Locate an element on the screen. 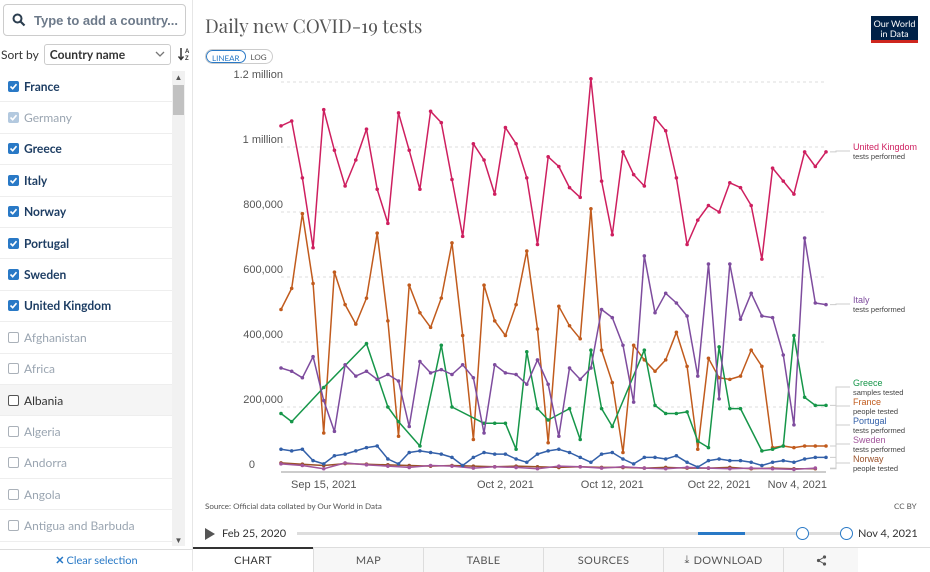 The image size is (930, 572). tab-label: CHART is located at coordinates (253, 560).